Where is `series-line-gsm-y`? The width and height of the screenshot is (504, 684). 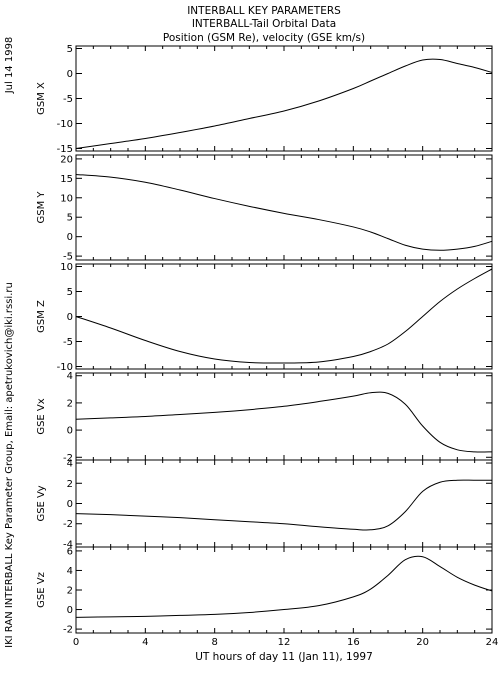
series-line-gsm-y is located at coordinates (284, 212).